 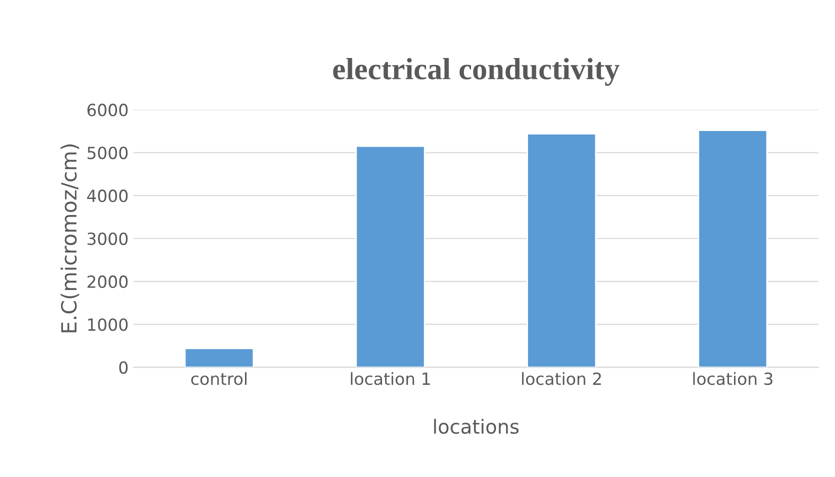 What do you see at coordinates (732, 379) in the screenshot?
I see `x-tick-label: location 3` at bounding box center [732, 379].